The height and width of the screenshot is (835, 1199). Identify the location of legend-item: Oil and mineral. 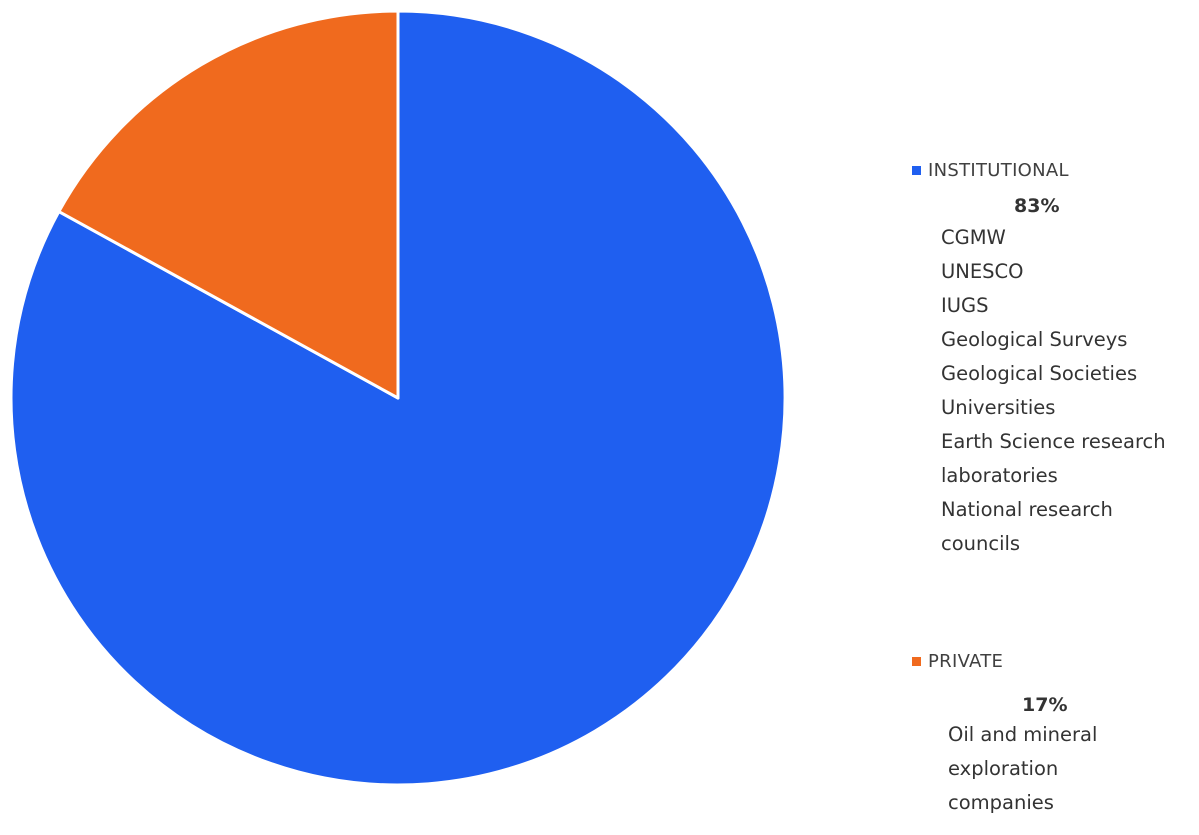
(1023, 734).